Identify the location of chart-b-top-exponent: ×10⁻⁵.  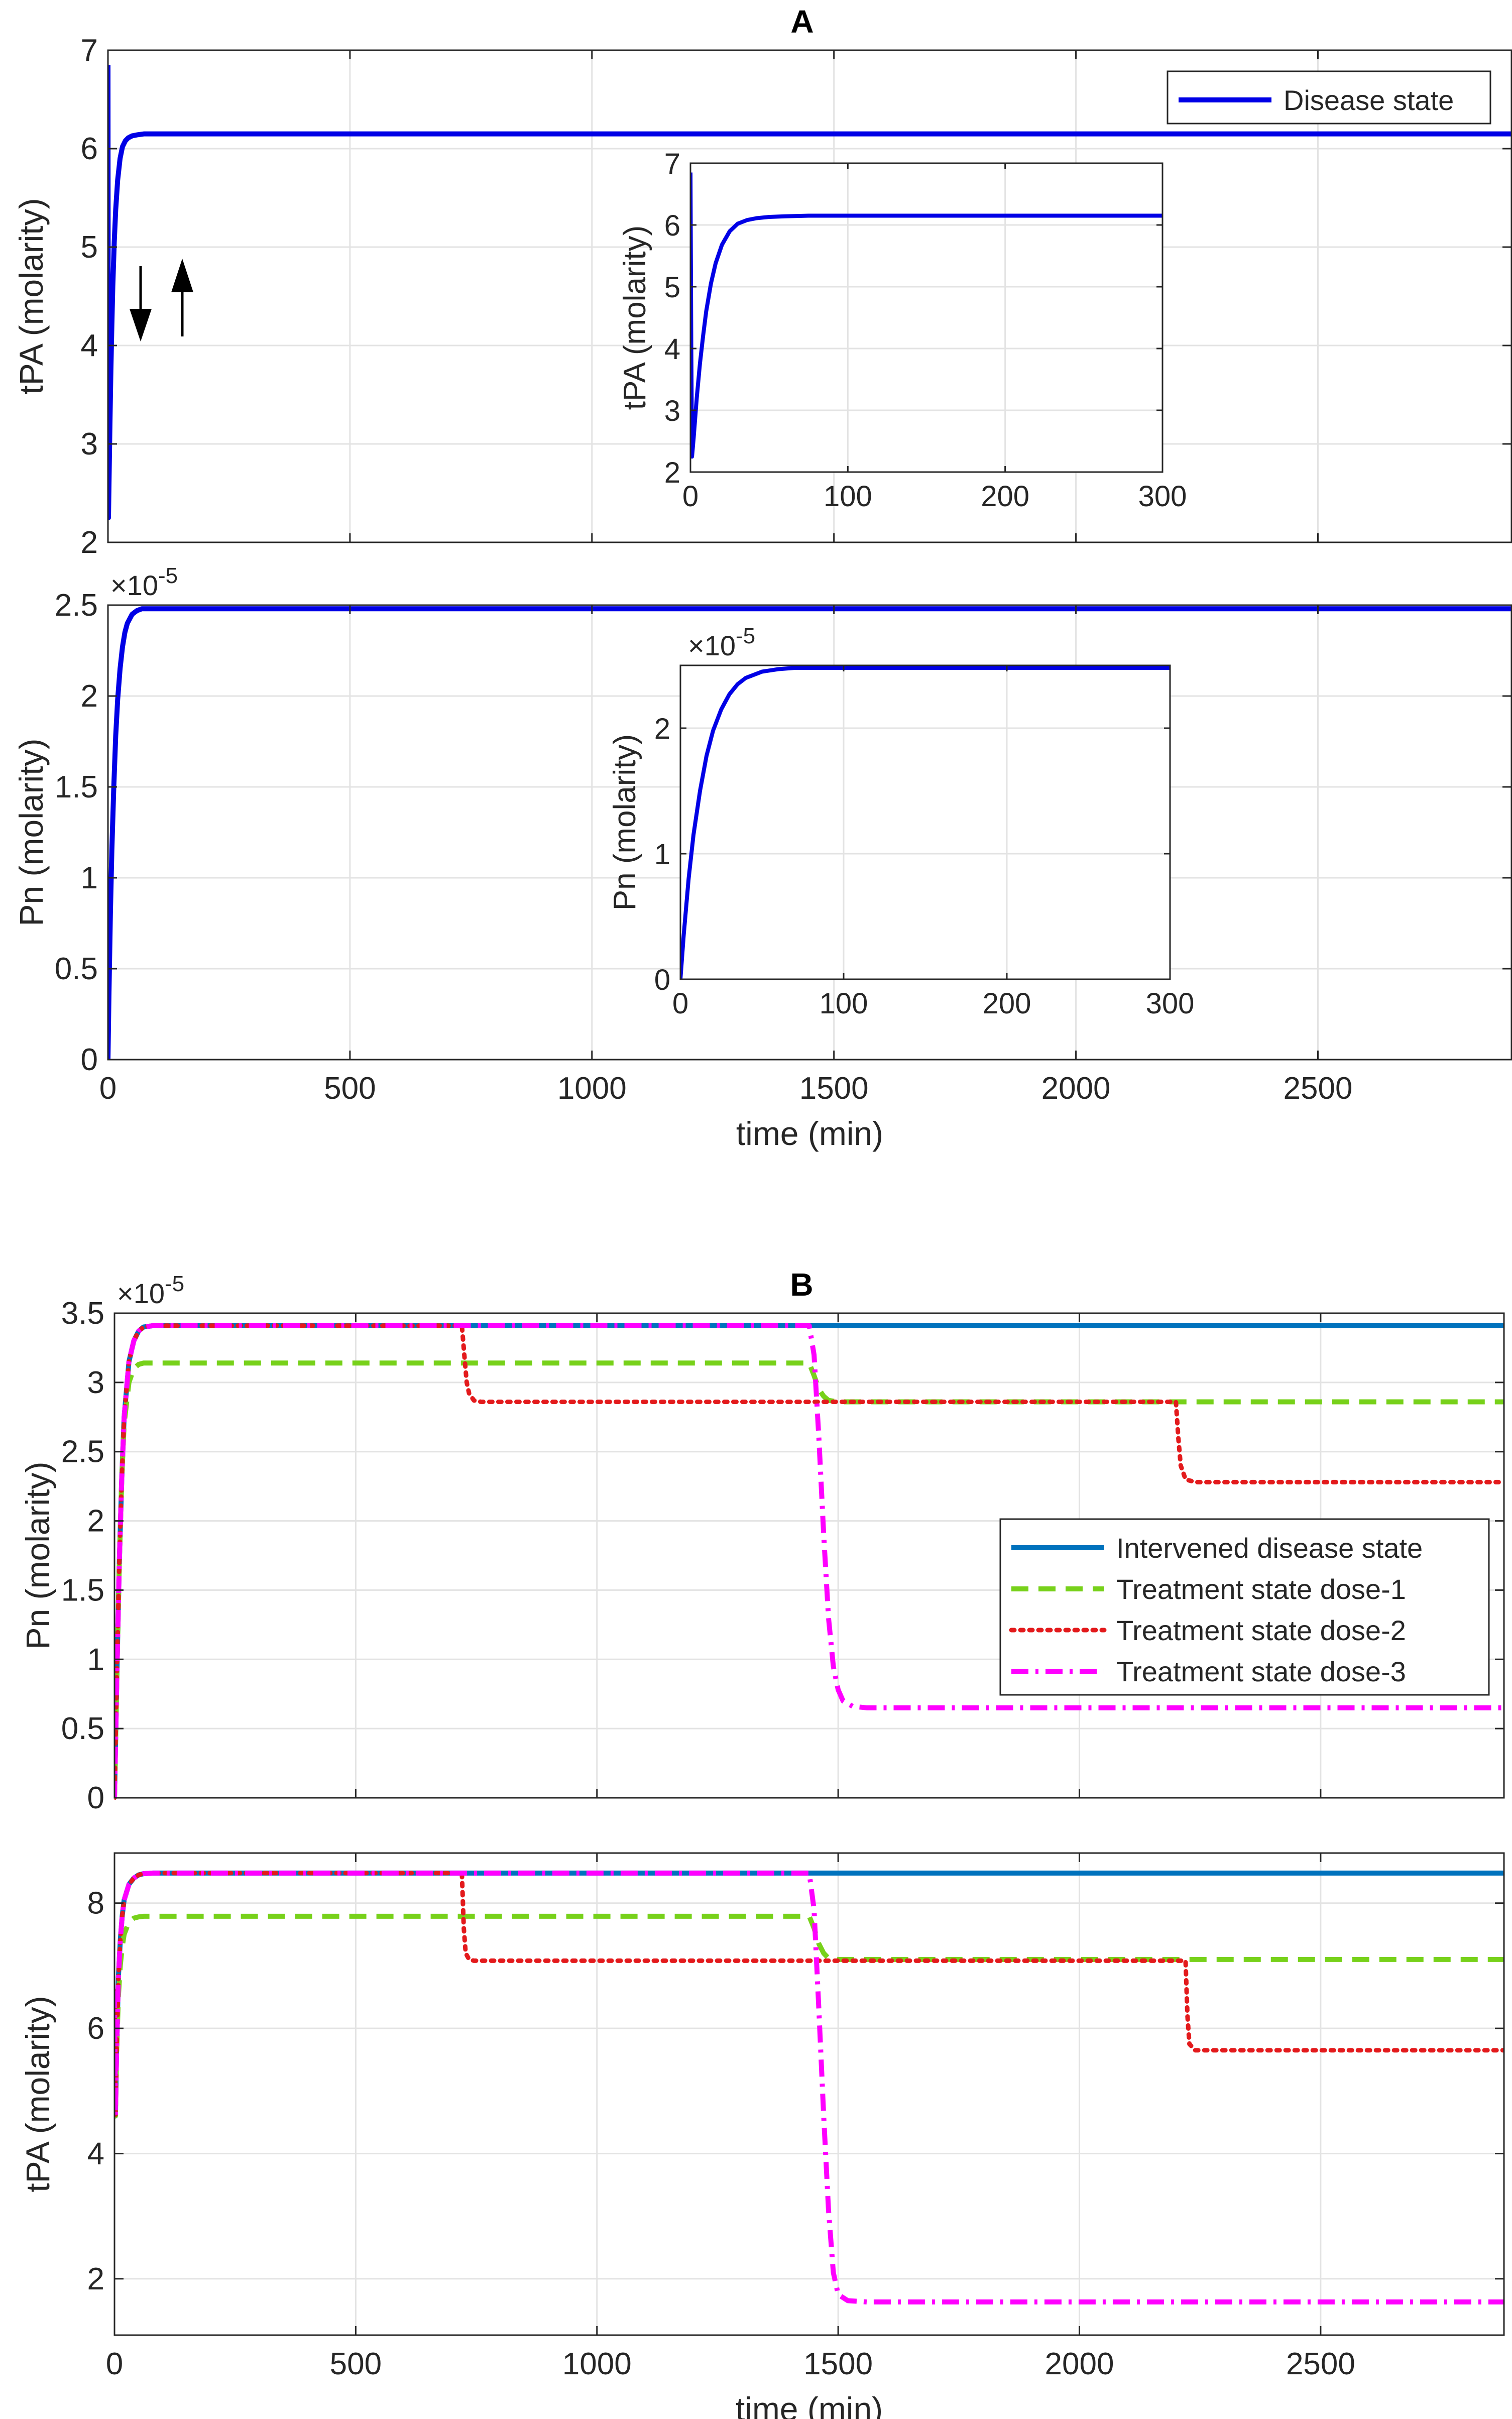
(150, 1290).